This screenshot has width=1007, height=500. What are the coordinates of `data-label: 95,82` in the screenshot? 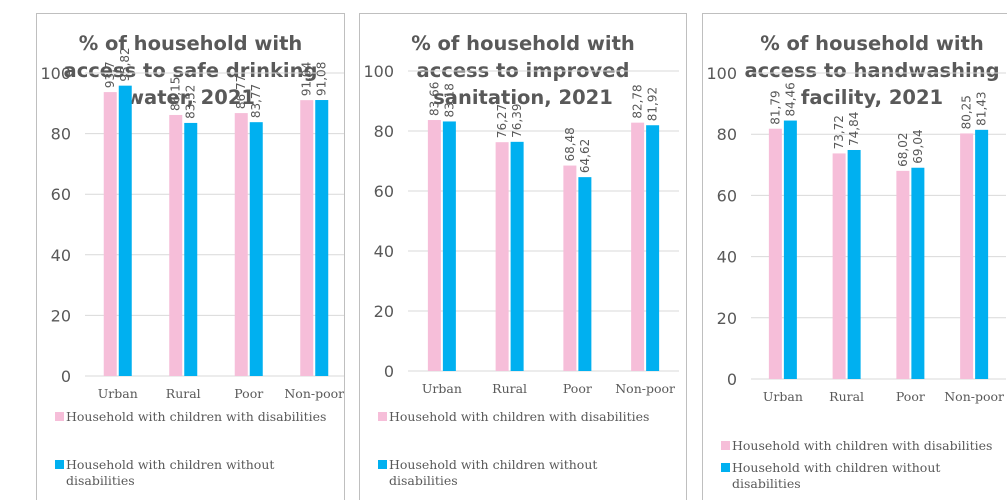 It's located at (125, 64).